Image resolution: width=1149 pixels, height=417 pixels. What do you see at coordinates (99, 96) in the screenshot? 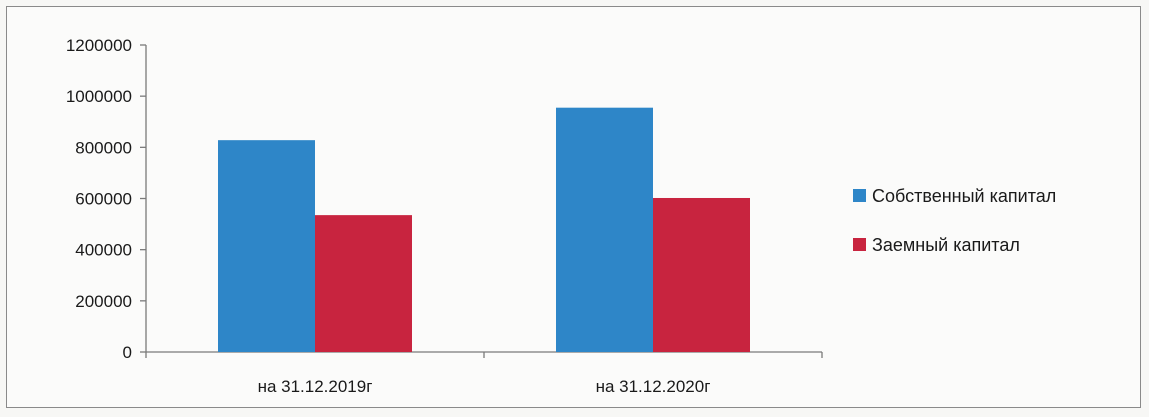
I see `y-tick-label: 1000000` at bounding box center [99, 96].